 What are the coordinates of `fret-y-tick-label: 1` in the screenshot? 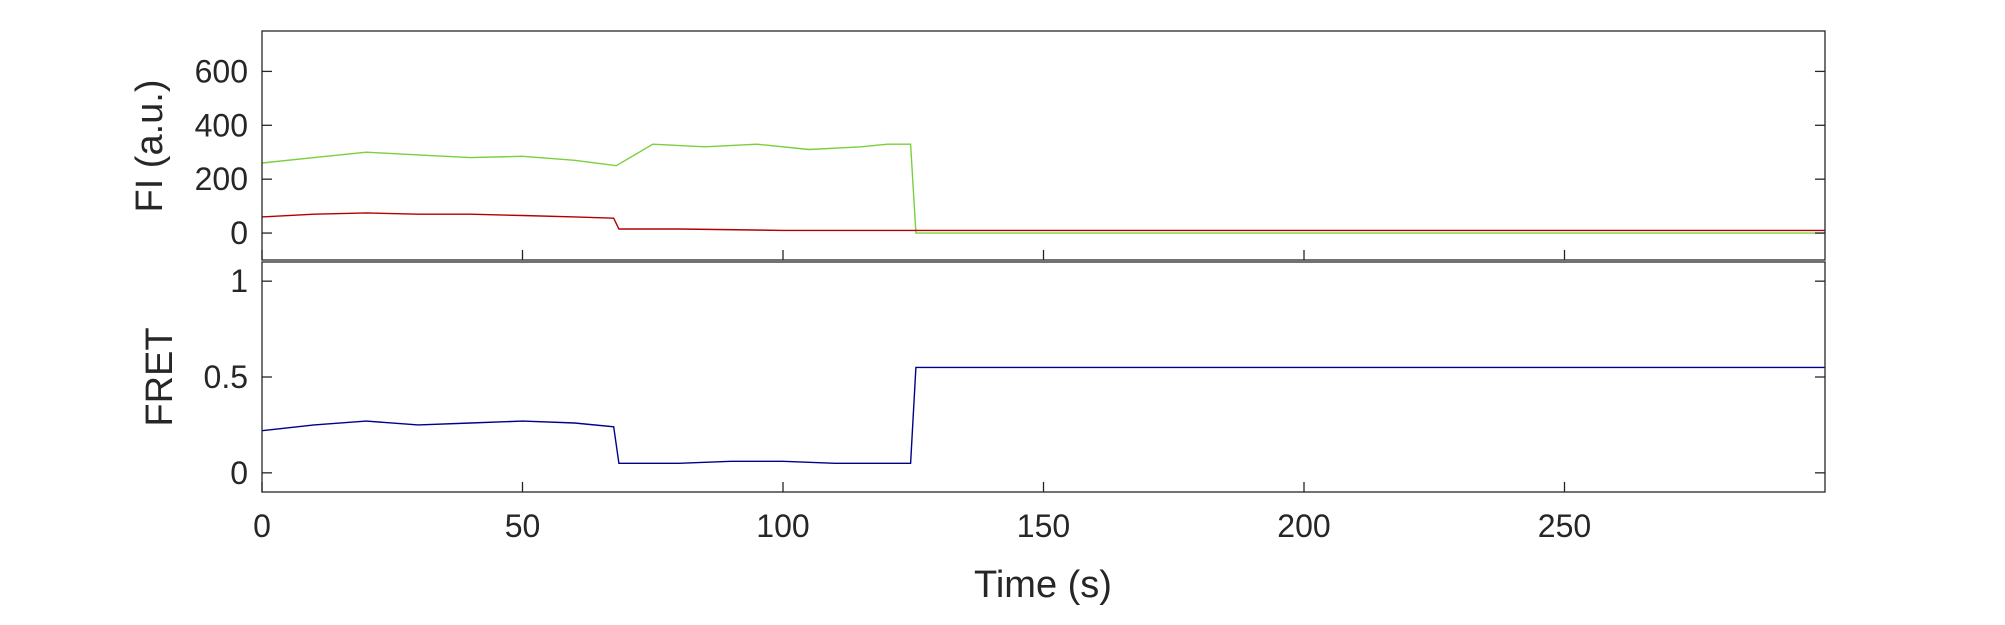 It's located at (239, 281).